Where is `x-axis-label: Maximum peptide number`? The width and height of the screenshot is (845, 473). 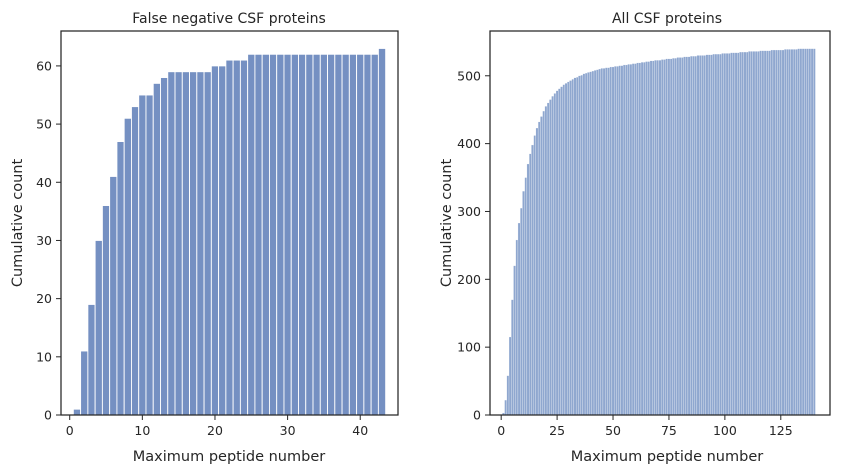 x-axis-label: Maximum peptide number is located at coordinates (667, 457).